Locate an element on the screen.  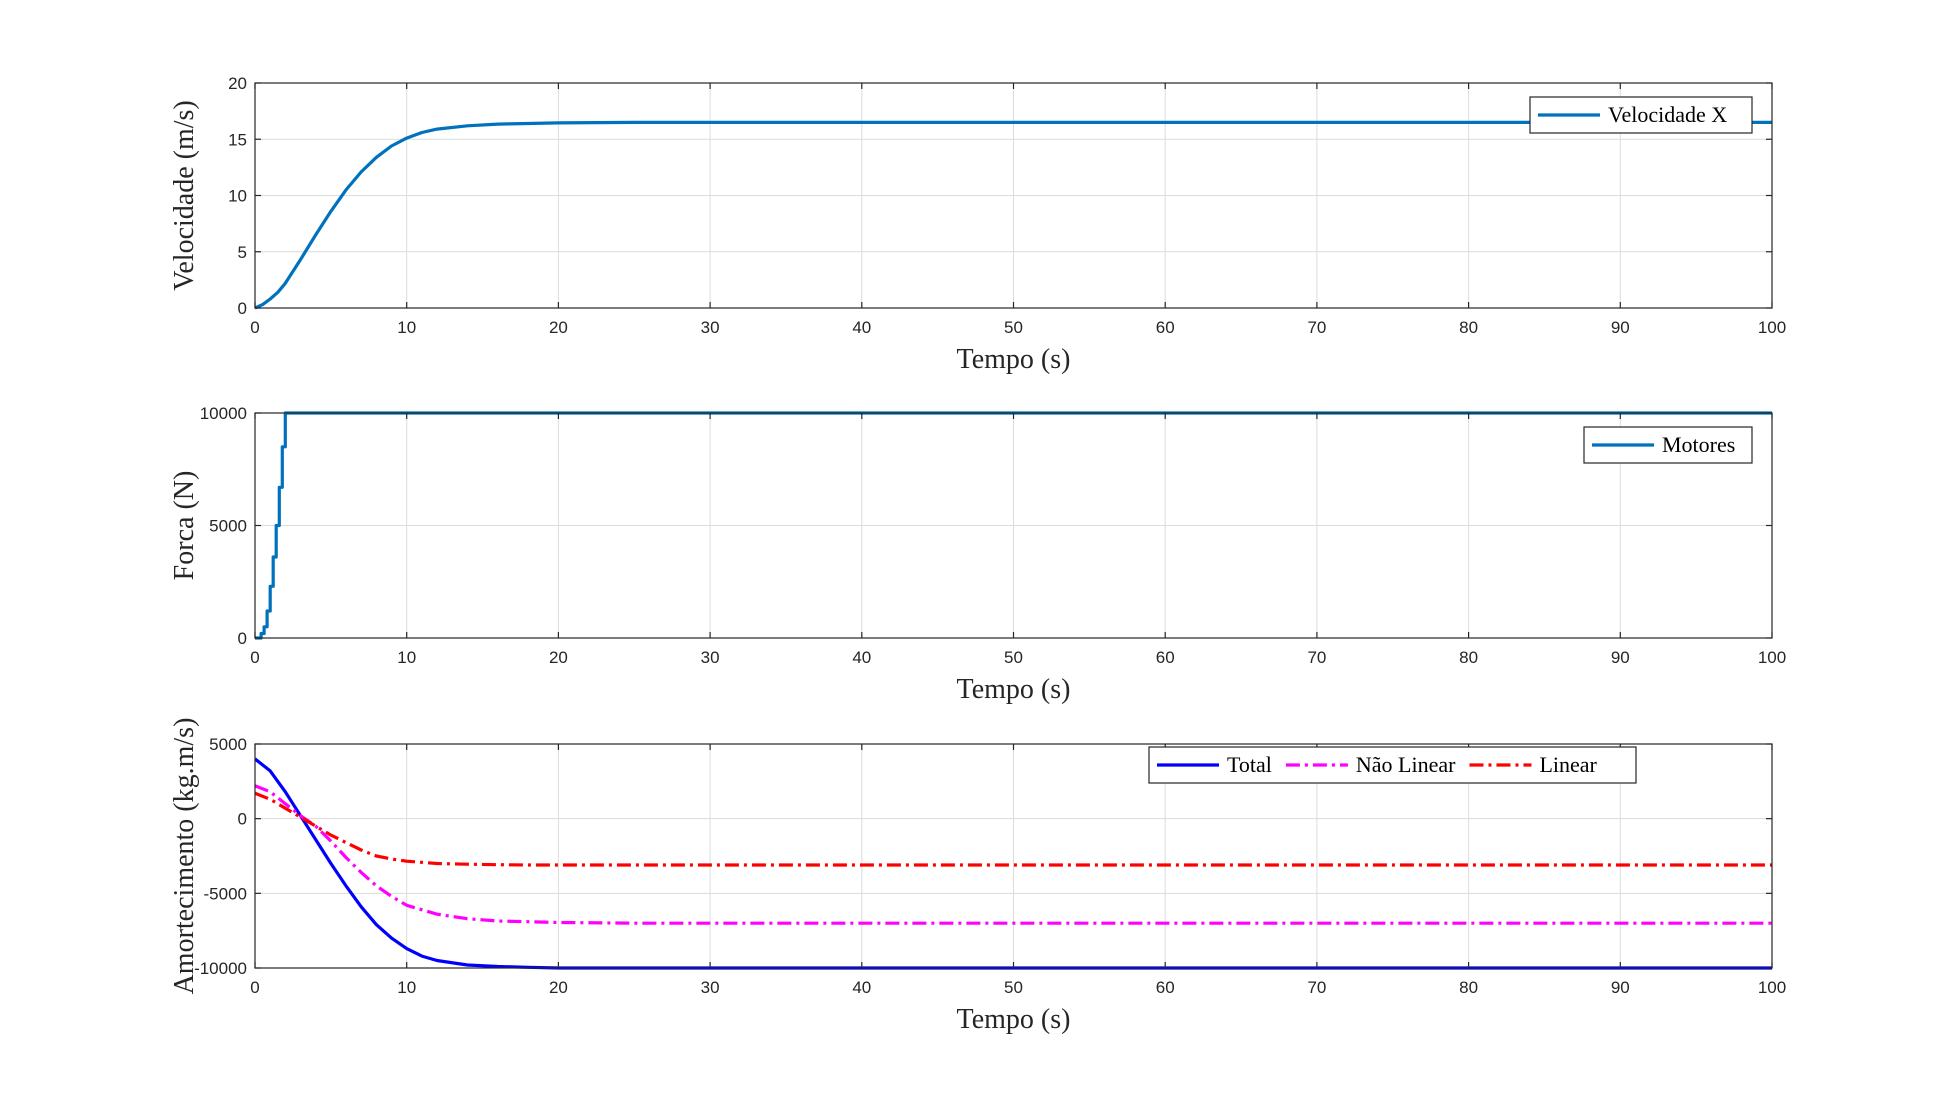
legend: Velocidade X is located at coordinates (1641, 115).